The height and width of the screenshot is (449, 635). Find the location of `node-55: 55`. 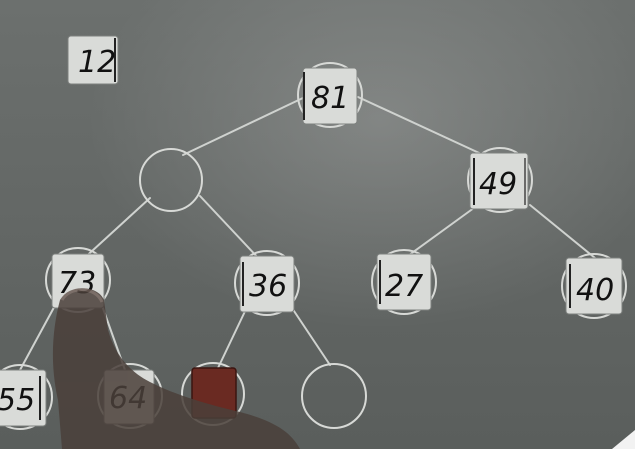

node-55: 55 is located at coordinates (26, 397).